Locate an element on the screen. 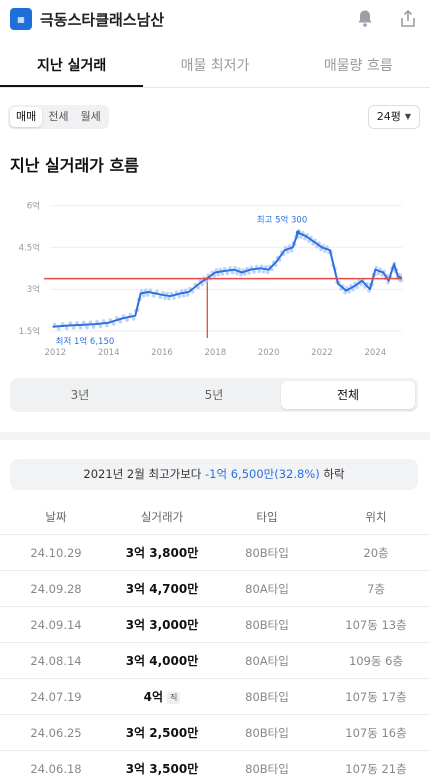 The image size is (430, 779). row-price-value: 3억 4,000만 is located at coordinates (162, 661).